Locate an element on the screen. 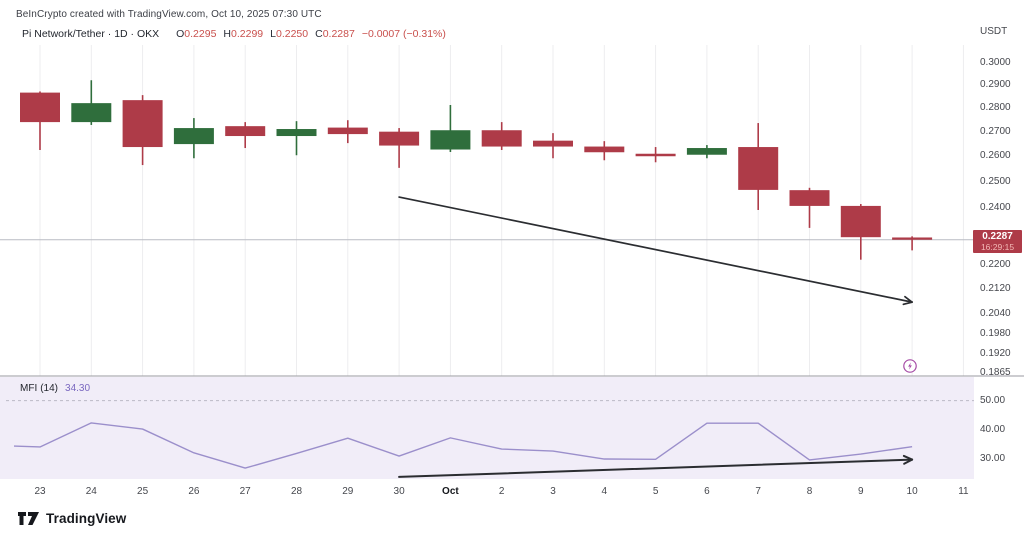 This screenshot has height=540, width=1024. ohlc-high-value: 0.2299 is located at coordinates (247, 34).